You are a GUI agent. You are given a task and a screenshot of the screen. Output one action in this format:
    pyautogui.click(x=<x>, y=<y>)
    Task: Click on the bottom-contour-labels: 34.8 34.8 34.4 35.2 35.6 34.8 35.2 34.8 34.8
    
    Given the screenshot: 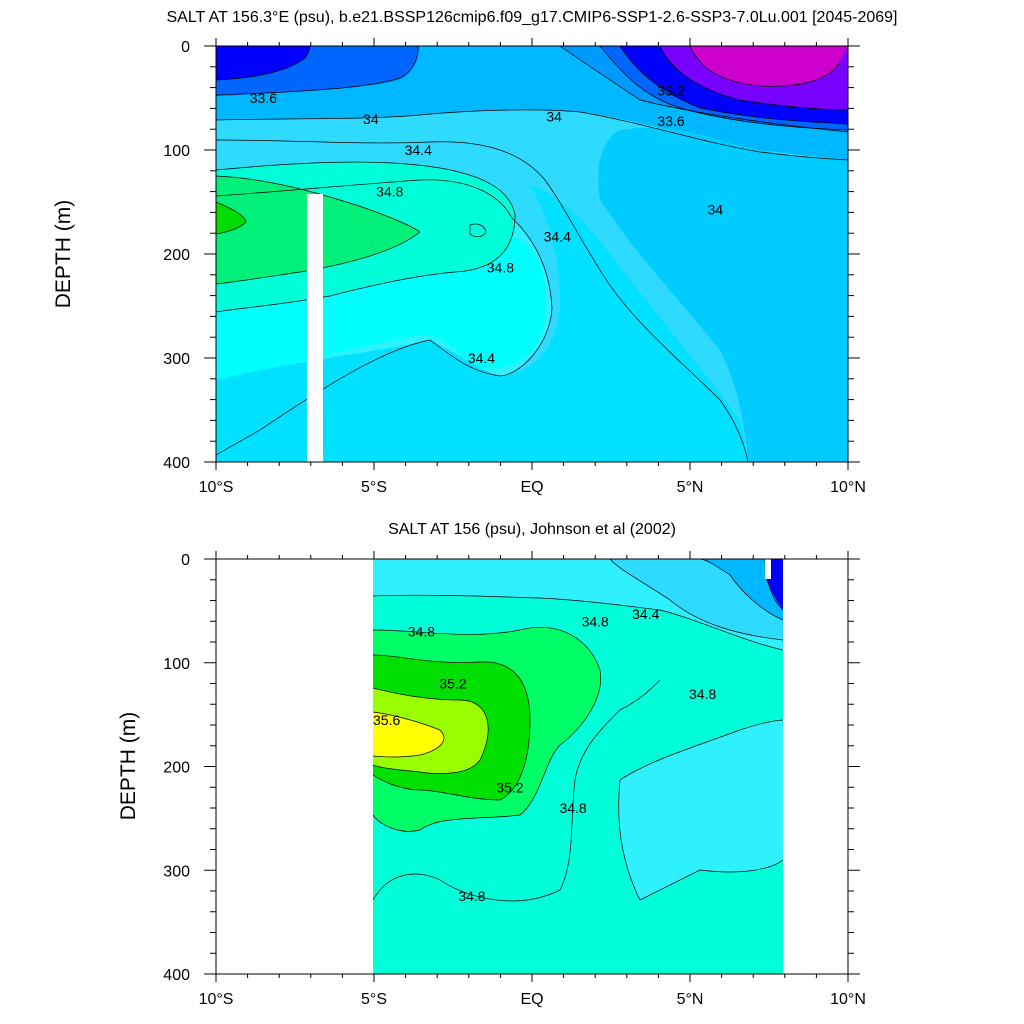 What is the action you would take?
    pyautogui.click(x=544, y=755)
    